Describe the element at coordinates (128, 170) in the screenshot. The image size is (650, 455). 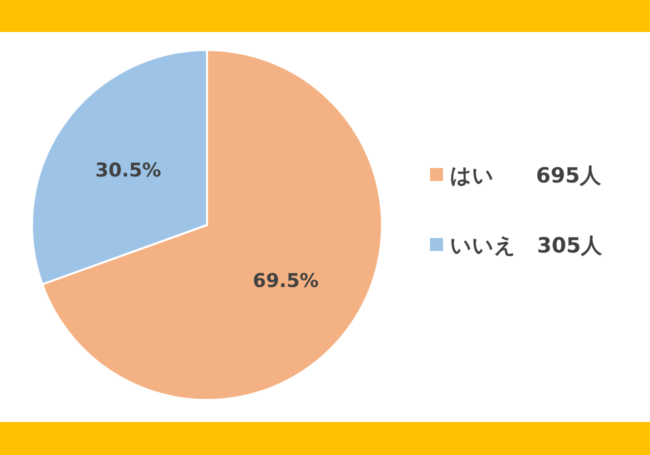
I see `data-label: 30.5%` at that location.